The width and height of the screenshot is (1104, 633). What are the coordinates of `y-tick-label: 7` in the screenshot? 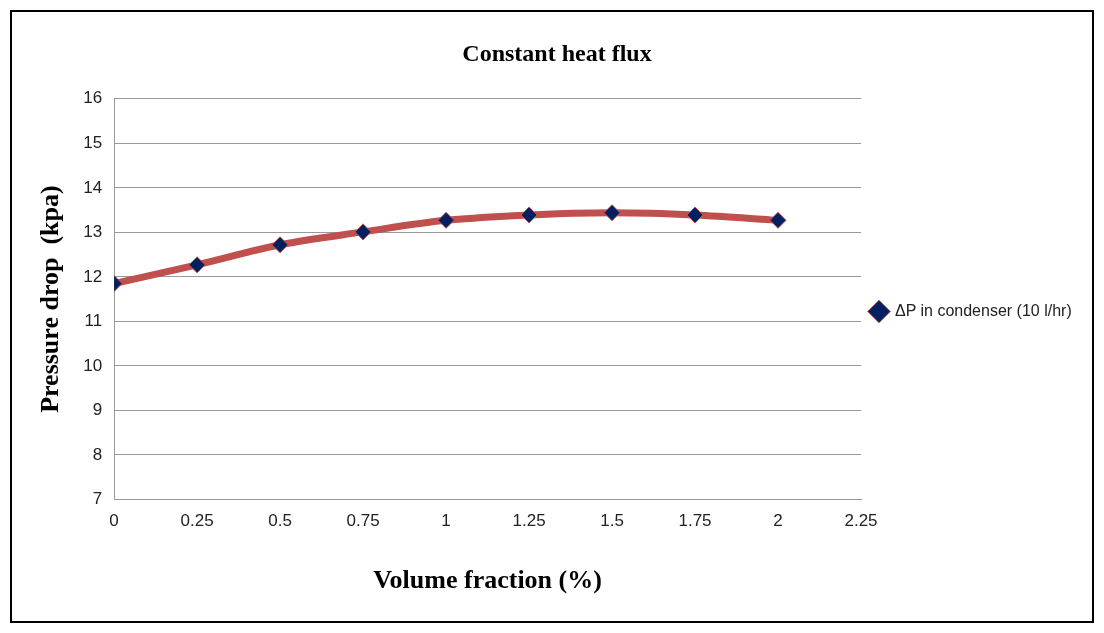 It's located at (97, 499).